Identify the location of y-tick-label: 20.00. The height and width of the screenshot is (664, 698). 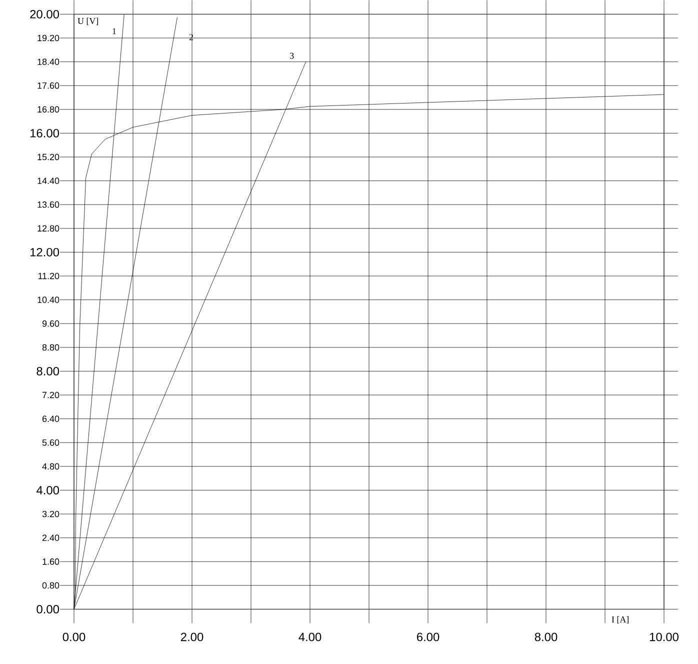
(45, 14).